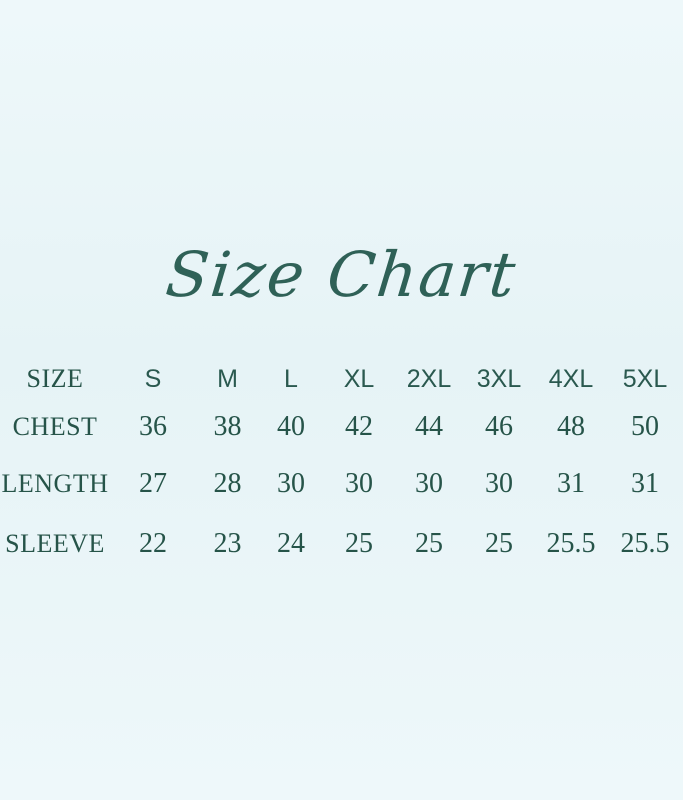 This screenshot has width=683, height=800. I want to click on size-cell: 5XL, so click(645, 378).